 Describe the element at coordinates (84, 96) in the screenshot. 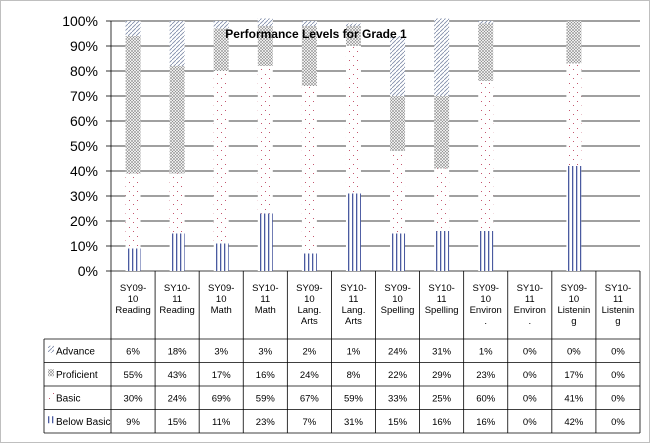

I see `y-tick-label: 70%` at that location.